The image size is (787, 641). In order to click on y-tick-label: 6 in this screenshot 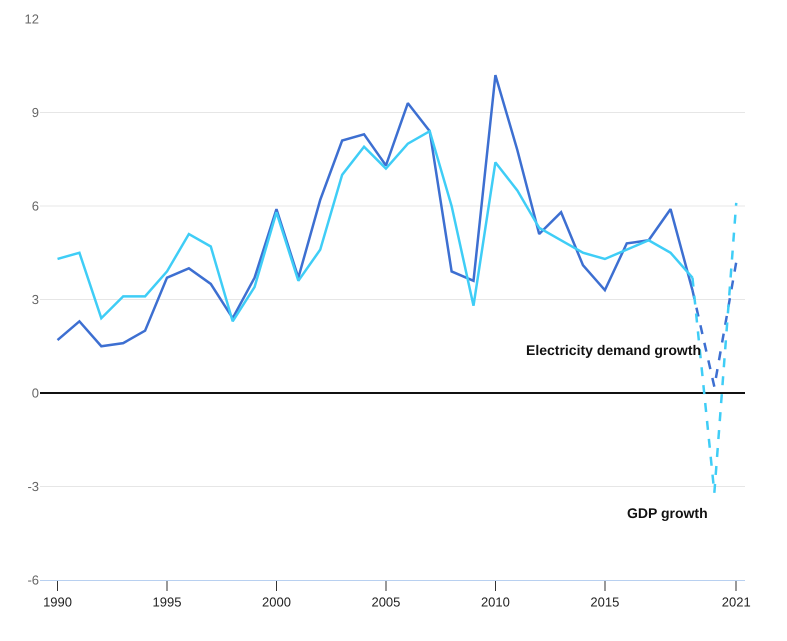, I will do `click(35, 206)`.